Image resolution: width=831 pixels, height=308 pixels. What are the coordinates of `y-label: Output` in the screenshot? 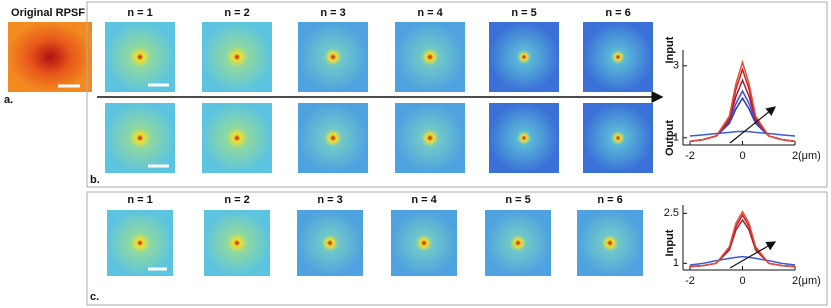 It's located at (670, 138).